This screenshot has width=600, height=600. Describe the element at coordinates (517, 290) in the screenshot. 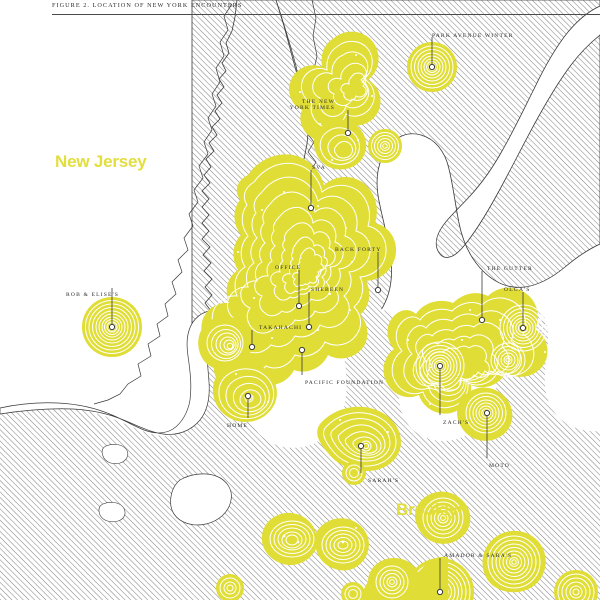

I see `encounter-label-olga-s: Olga's` at that location.